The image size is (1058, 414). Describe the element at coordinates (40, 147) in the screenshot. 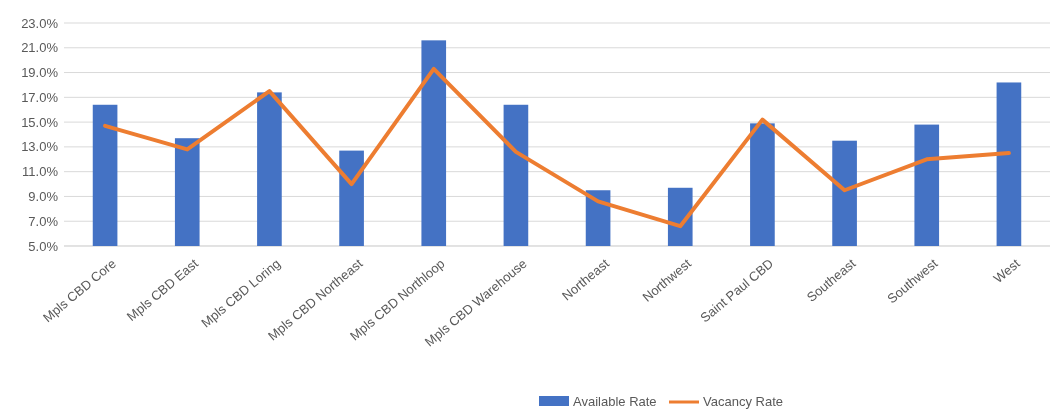

I see `y-tick-label: 13.0%` at that location.